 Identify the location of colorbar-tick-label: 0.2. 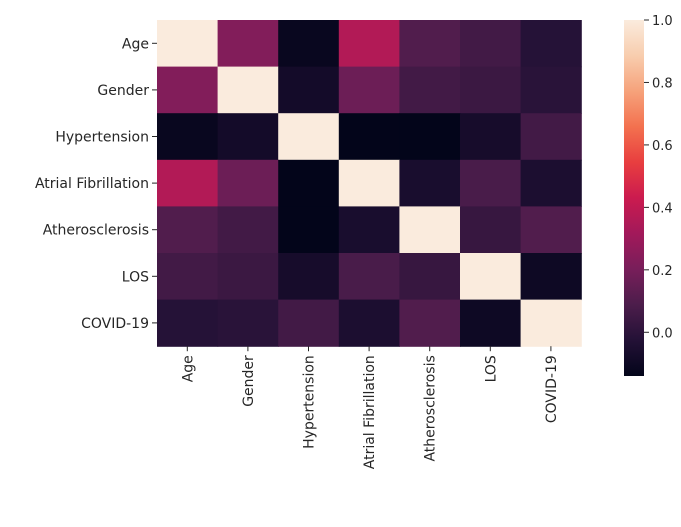
(662, 271).